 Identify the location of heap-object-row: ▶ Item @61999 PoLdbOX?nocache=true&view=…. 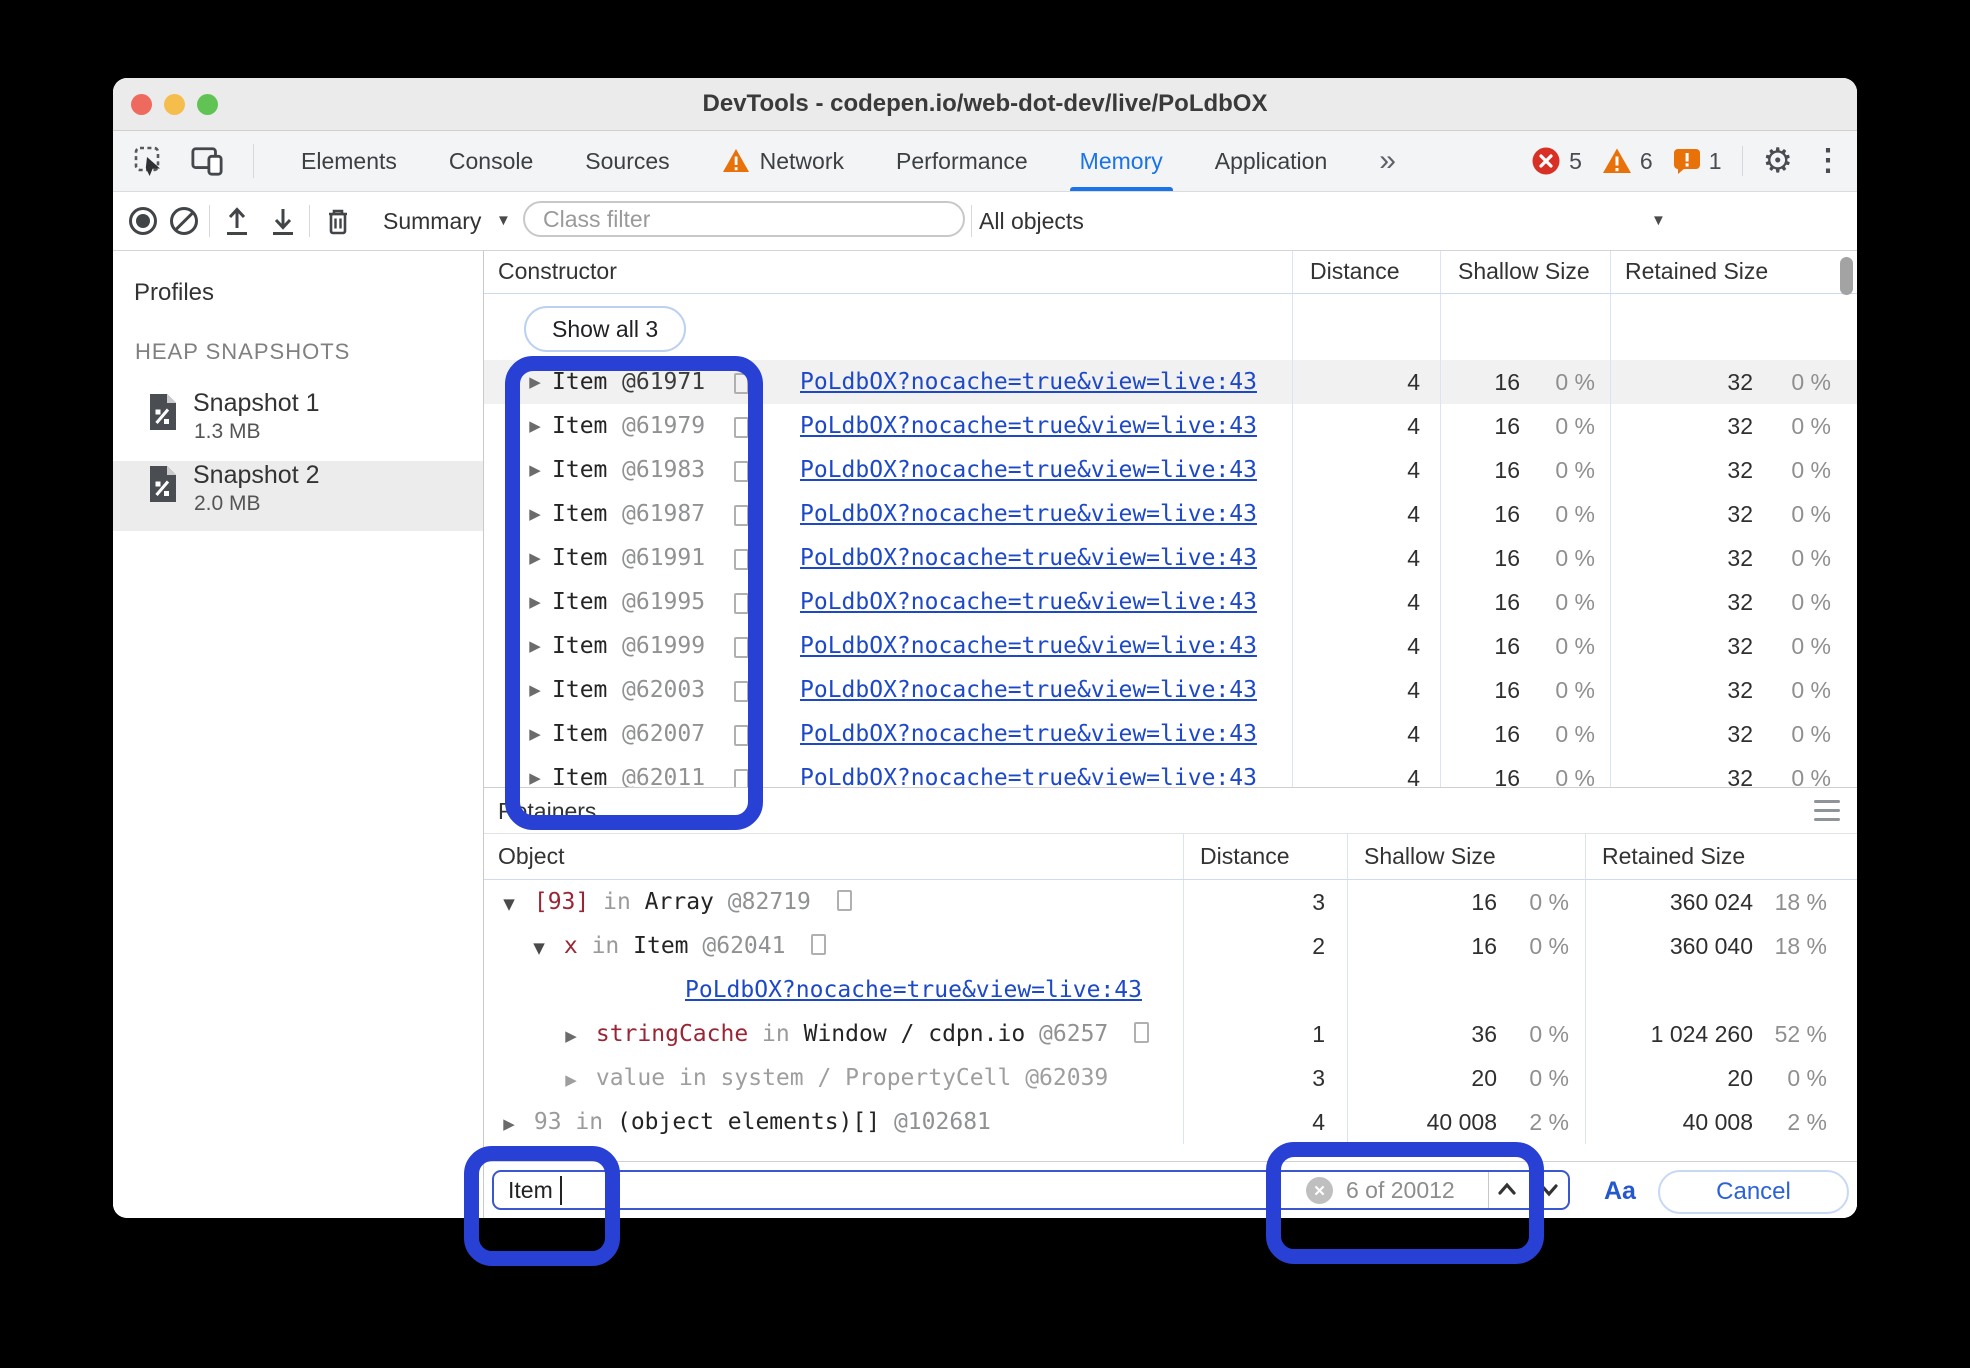
(1170, 646).